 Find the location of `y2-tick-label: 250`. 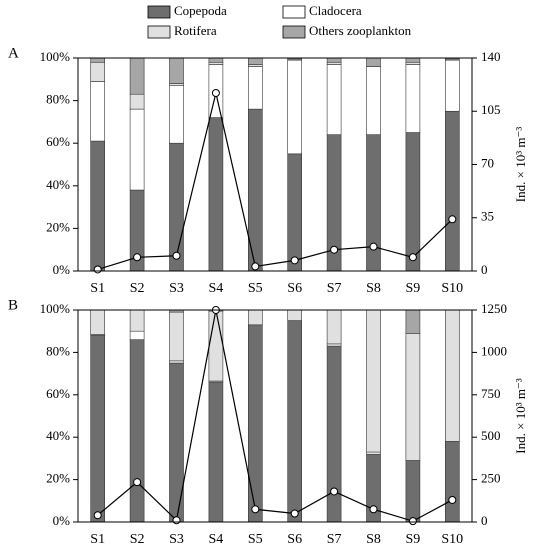

y2-tick-label: 250 is located at coordinates (491, 478).